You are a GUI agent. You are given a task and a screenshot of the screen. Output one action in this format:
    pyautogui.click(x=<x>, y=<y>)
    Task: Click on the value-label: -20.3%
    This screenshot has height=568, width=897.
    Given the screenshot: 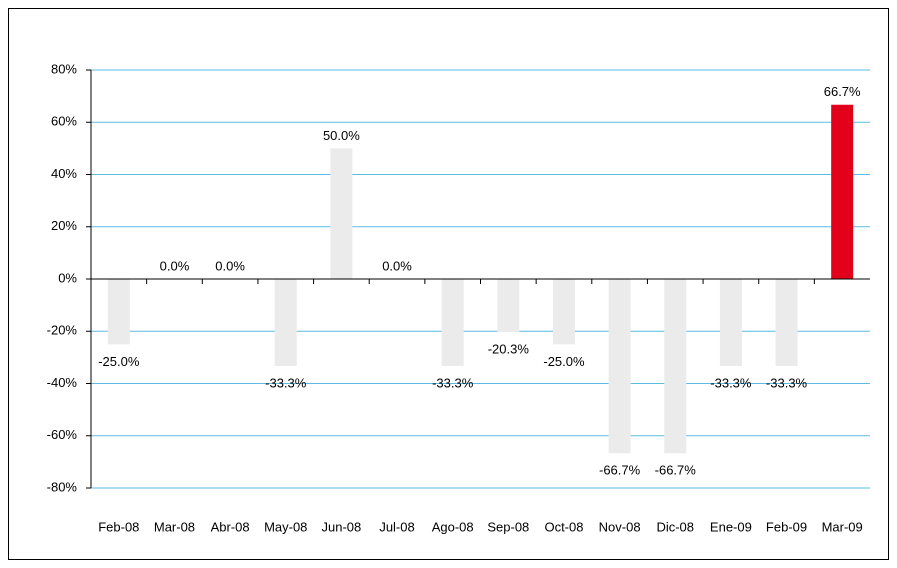 What is the action you would take?
    pyautogui.click(x=509, y=348)
    